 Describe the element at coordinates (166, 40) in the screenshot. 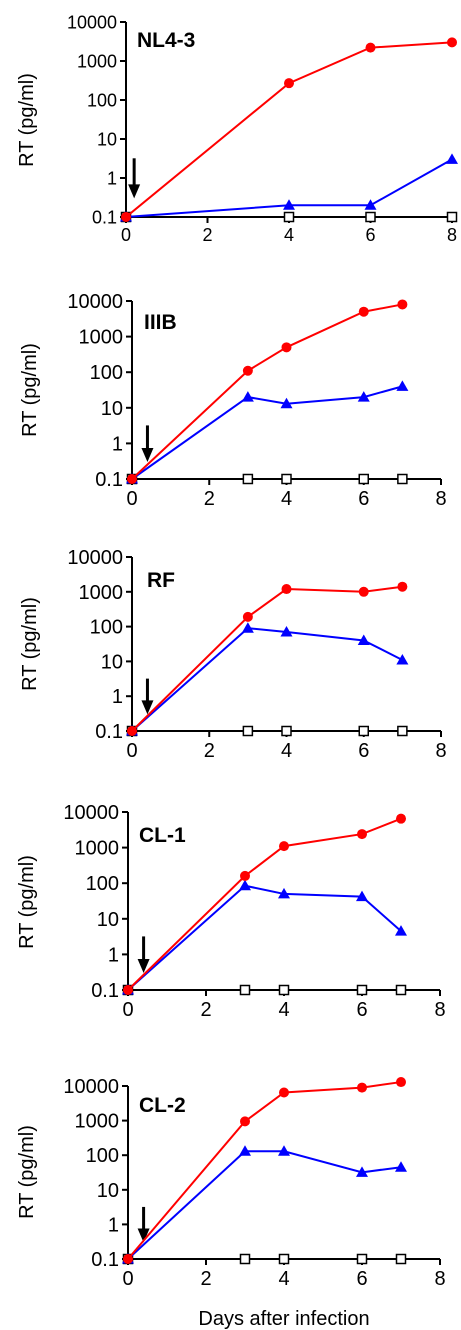

I see `panel-title: NL4-3` at that location.